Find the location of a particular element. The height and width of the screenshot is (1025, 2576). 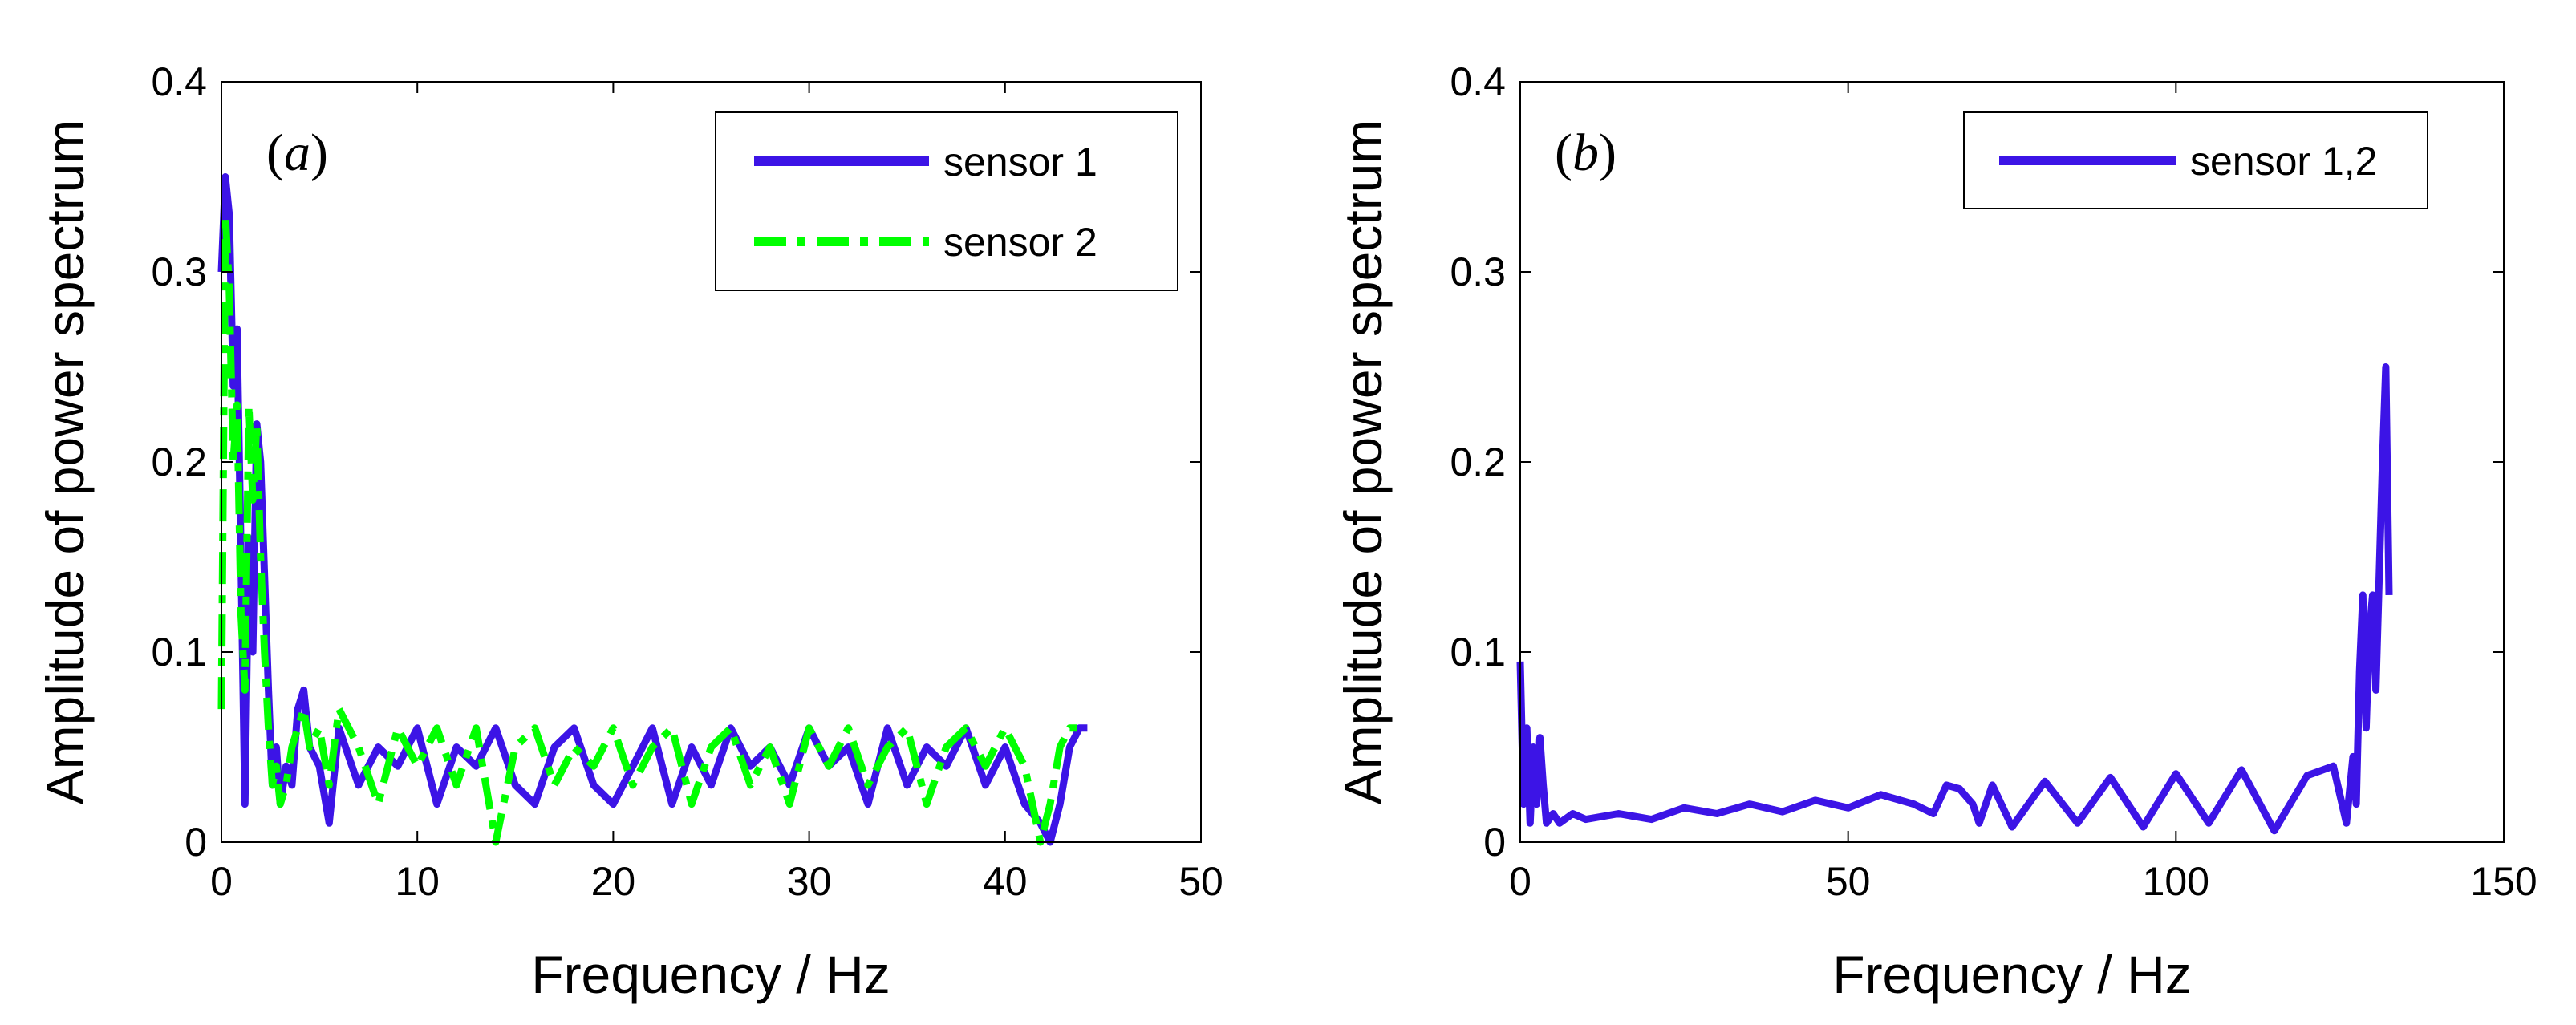

panel-a-legend: sensor 1 sensor 2 is located at coordinates (946, 201).